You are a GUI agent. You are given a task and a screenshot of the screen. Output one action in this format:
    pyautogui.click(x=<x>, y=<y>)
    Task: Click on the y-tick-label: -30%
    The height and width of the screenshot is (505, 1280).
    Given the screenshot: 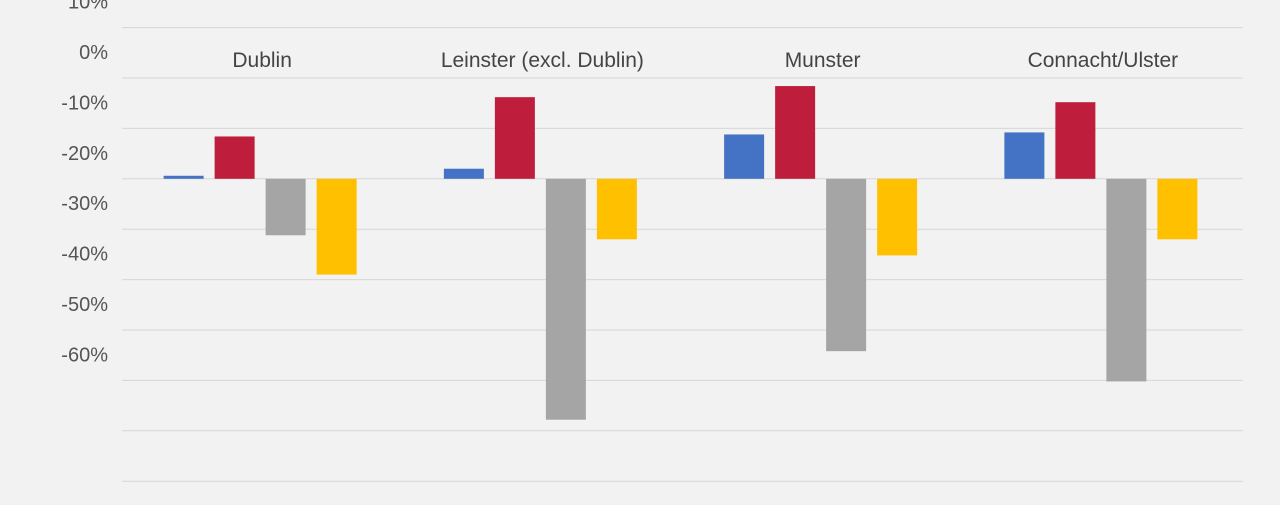 What is the action you would take?
    pyautogui.click(x=84, y=204)
    